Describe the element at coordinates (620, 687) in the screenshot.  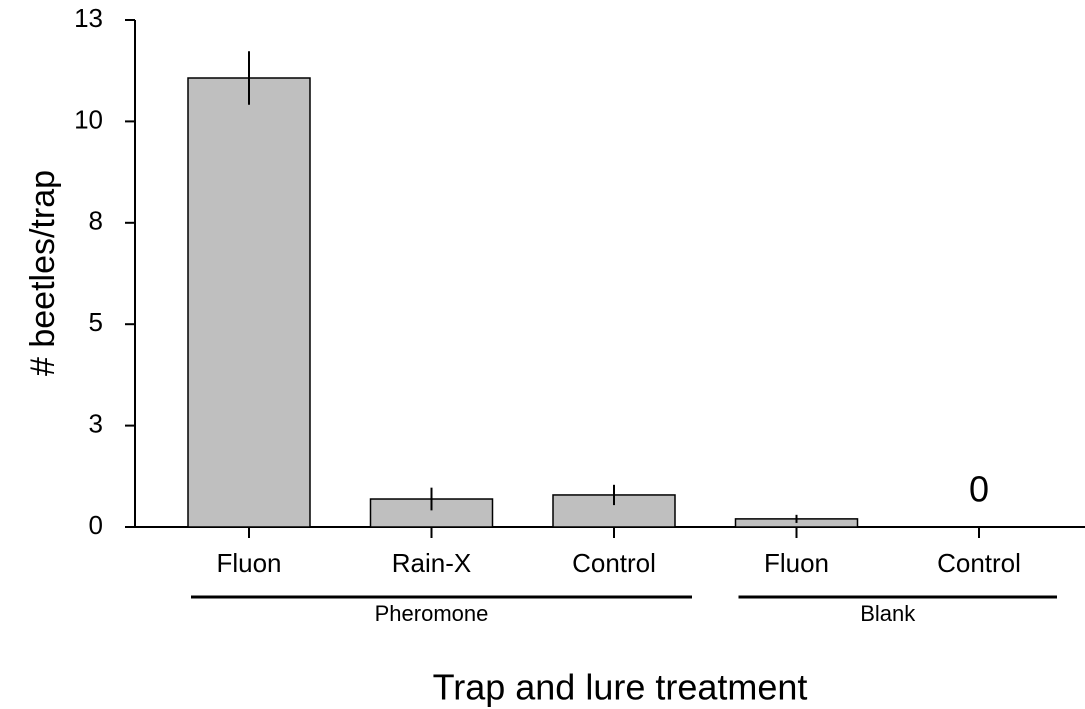
I see `x-axis-label: Trap and lure treatment` at that location.